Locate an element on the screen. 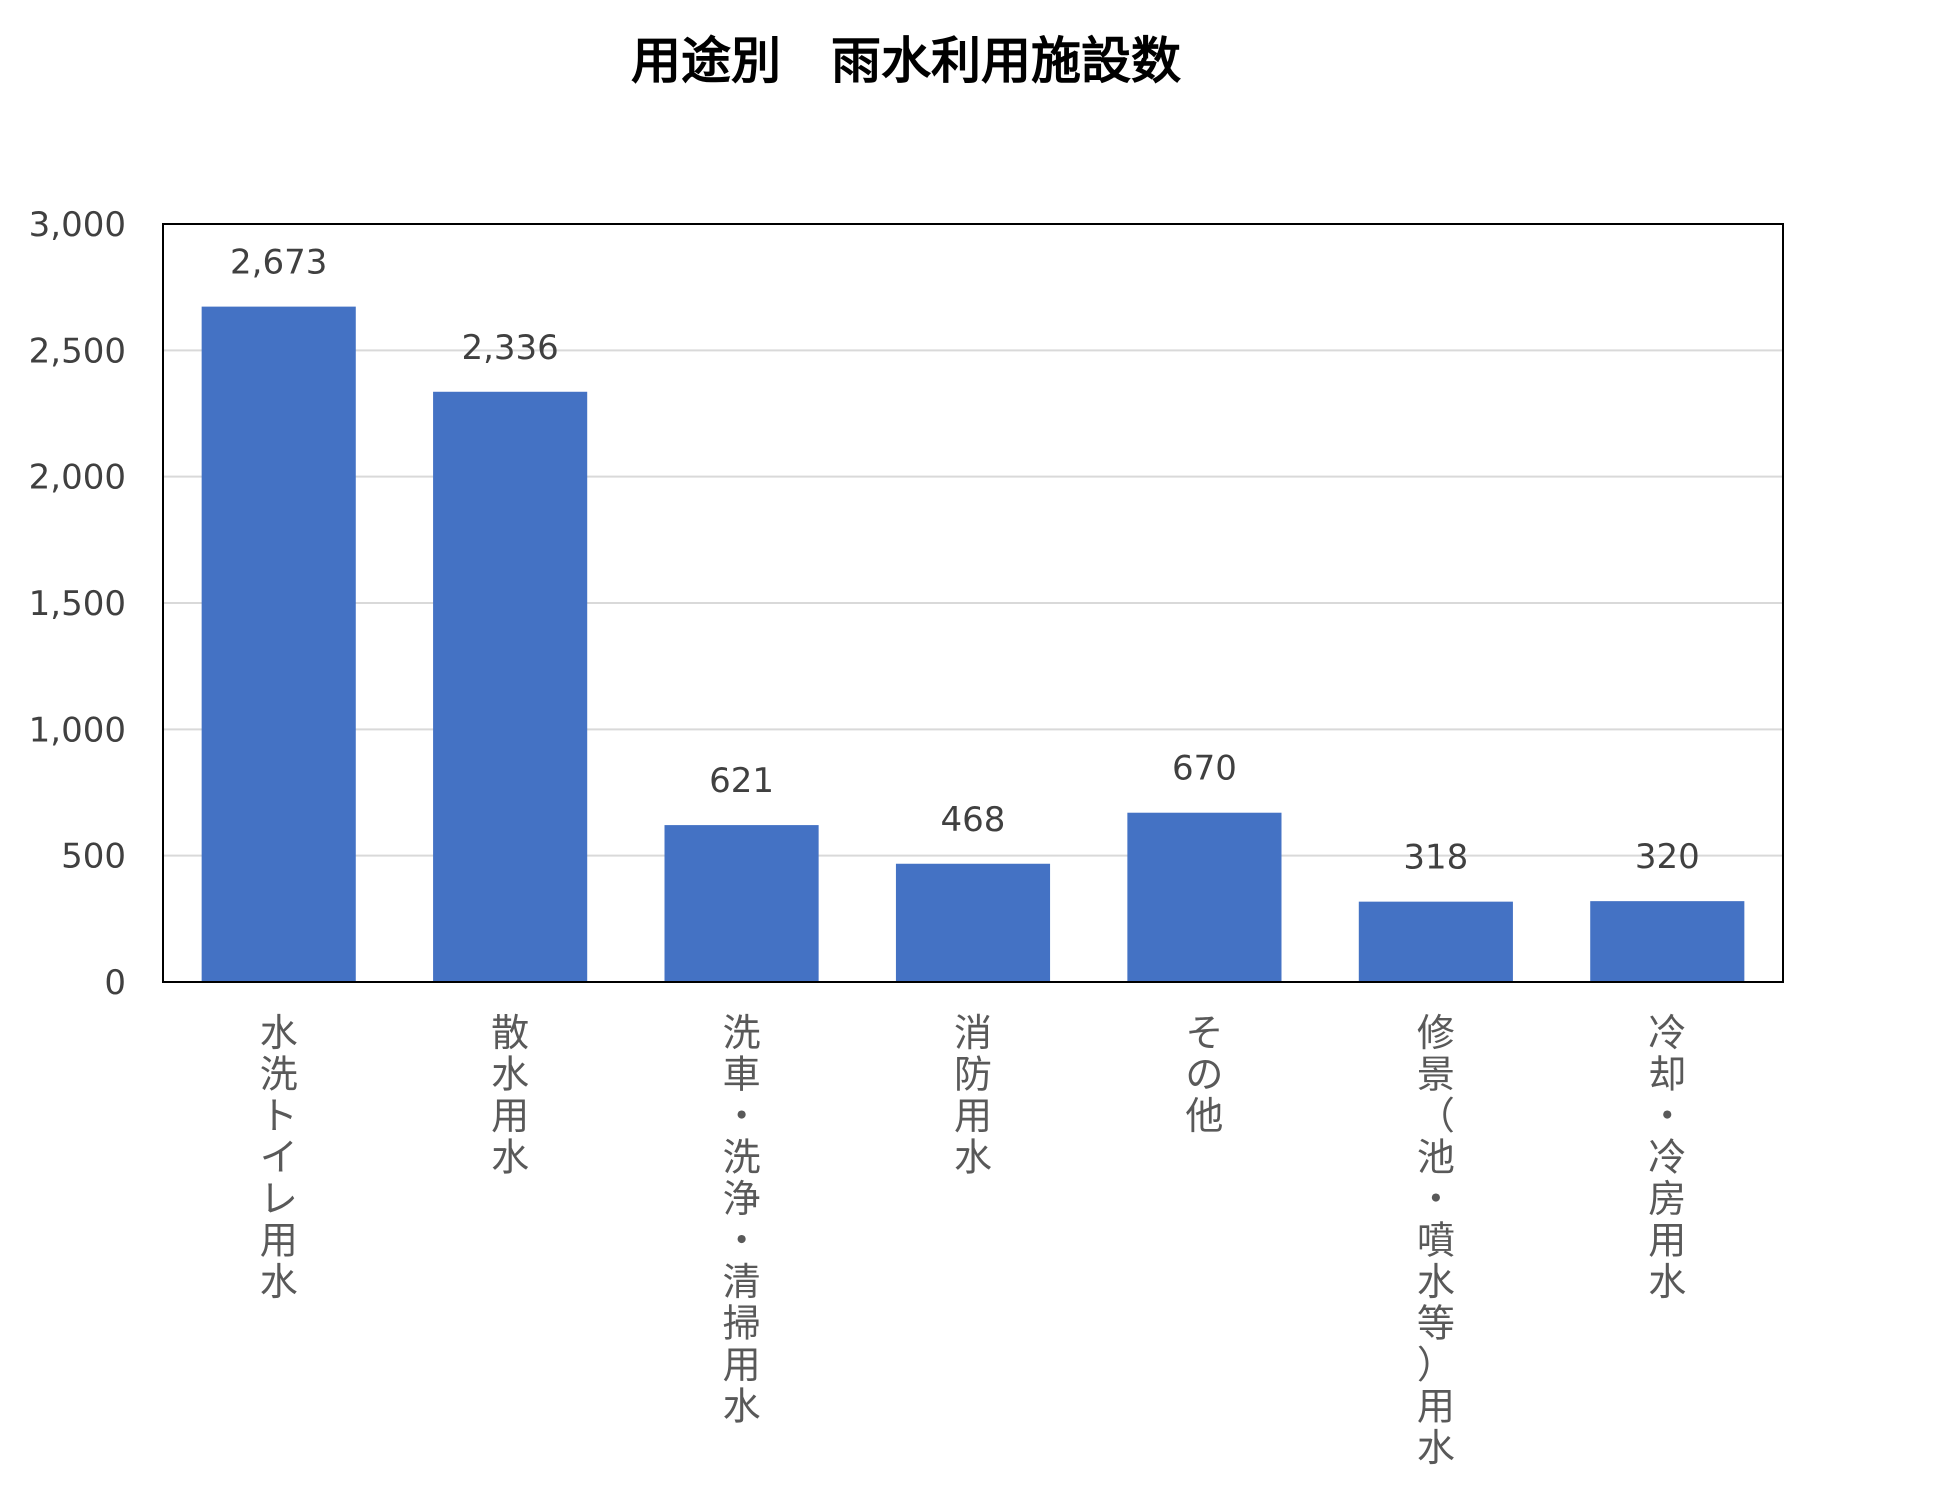  y-tick-label: 2,000 is located at coordinates (77, 478).